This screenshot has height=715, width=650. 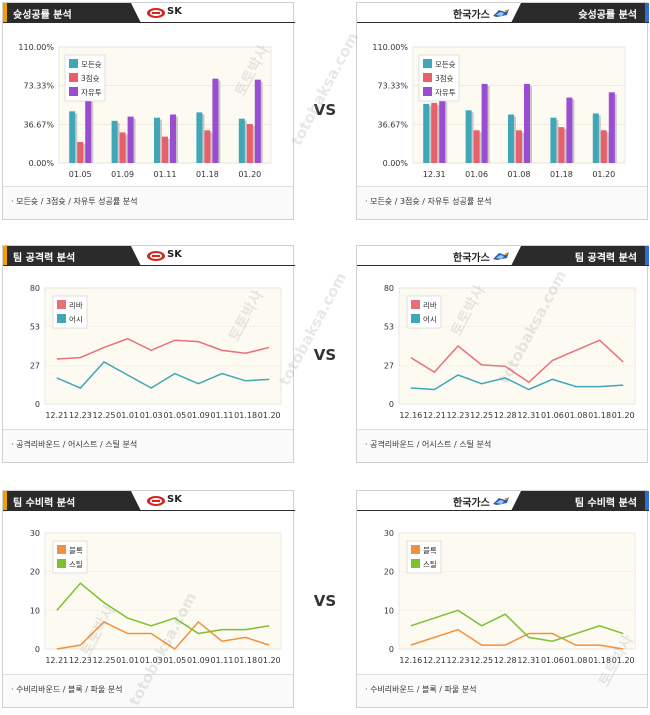 What do you see at coordinates (44, 258) in the screenshot?
I see `panel-tab-title: 팀 공격력 분석` at bounding box center [44, 258].